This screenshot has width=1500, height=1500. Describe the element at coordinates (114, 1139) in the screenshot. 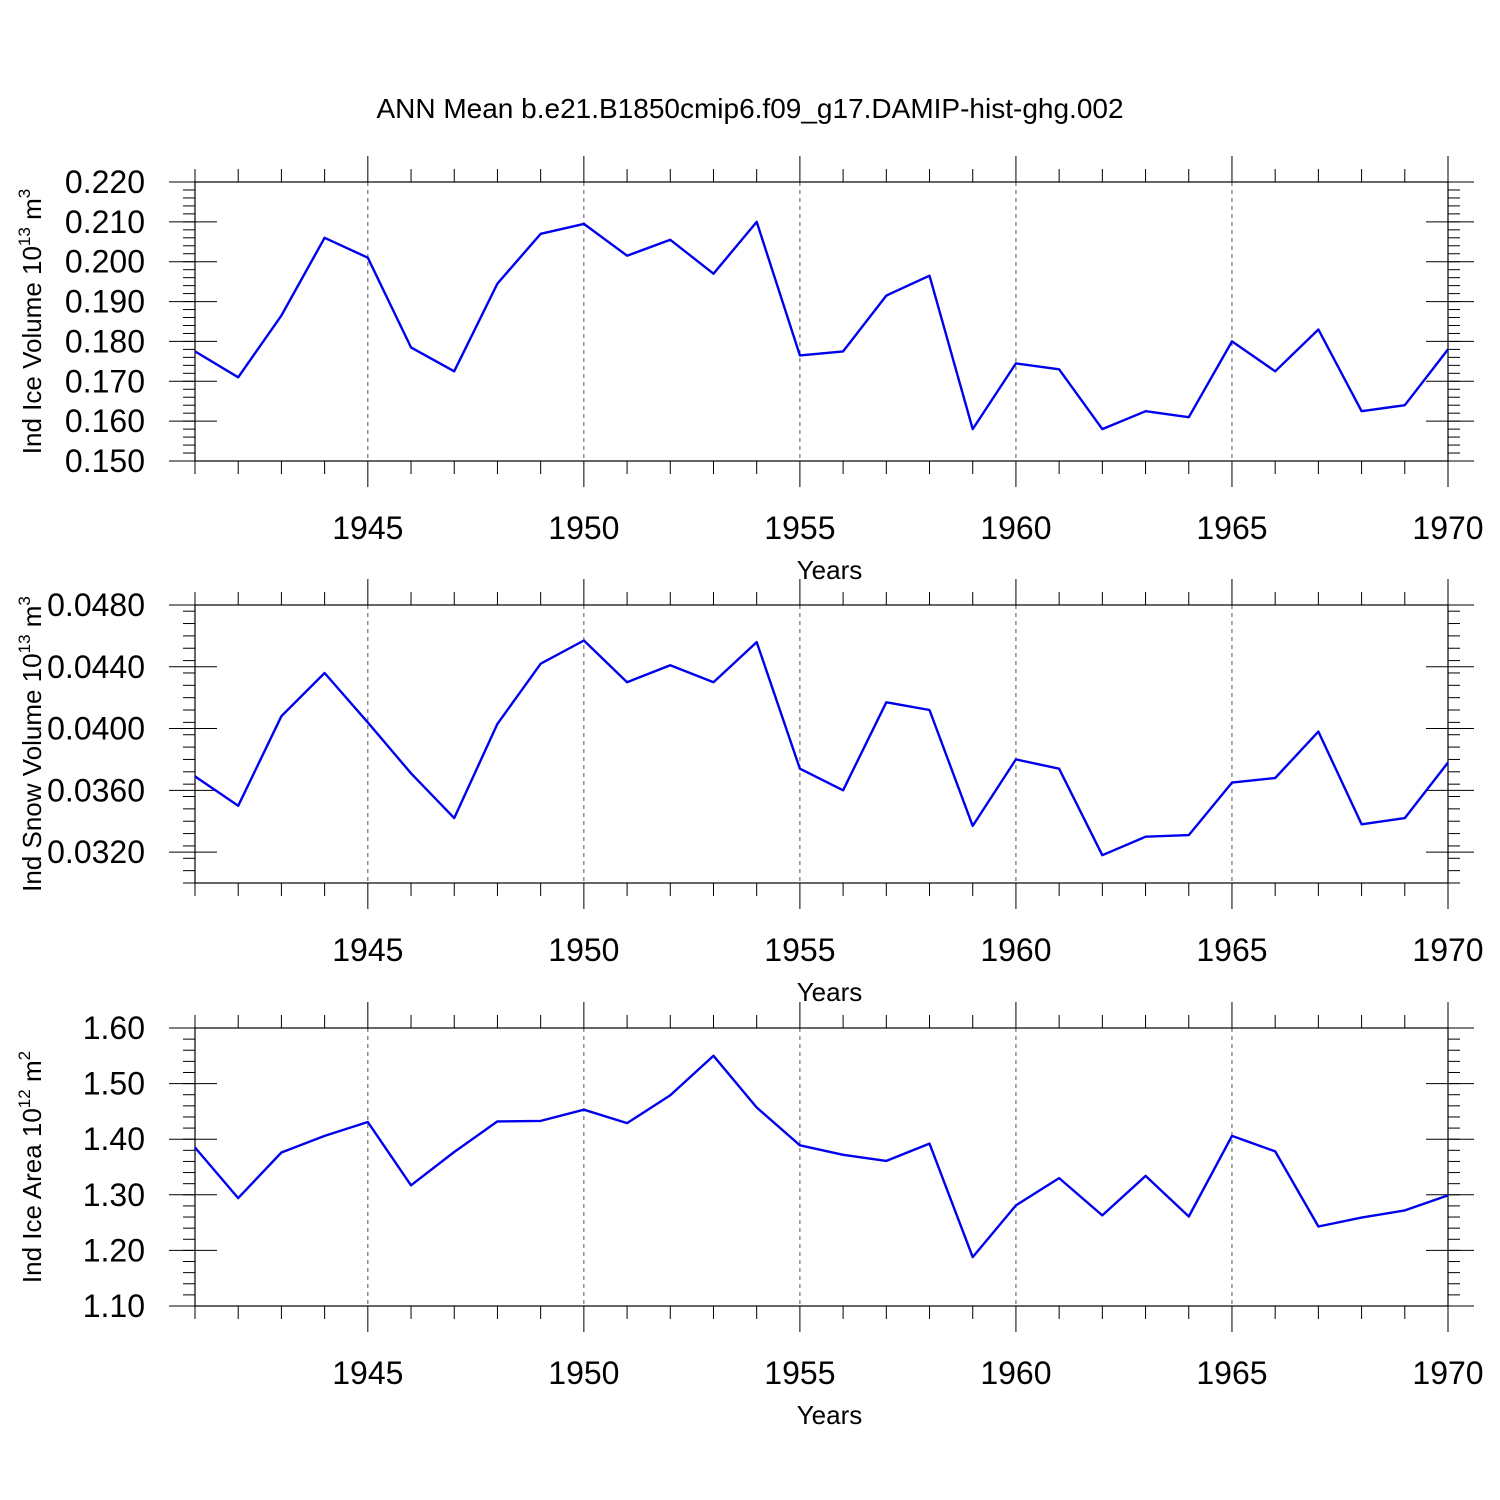

I see `y-tick-label: 1.40` at that location.